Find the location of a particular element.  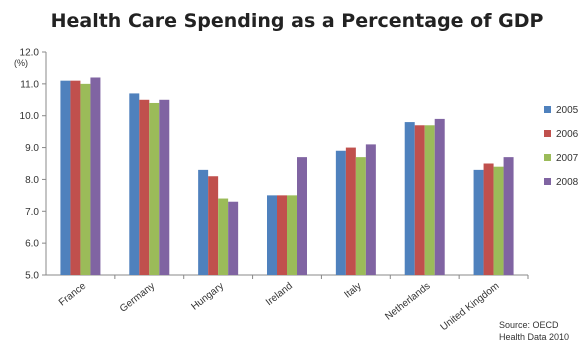

y-tick-label: 8.0 is located at coordinates (32, 180).